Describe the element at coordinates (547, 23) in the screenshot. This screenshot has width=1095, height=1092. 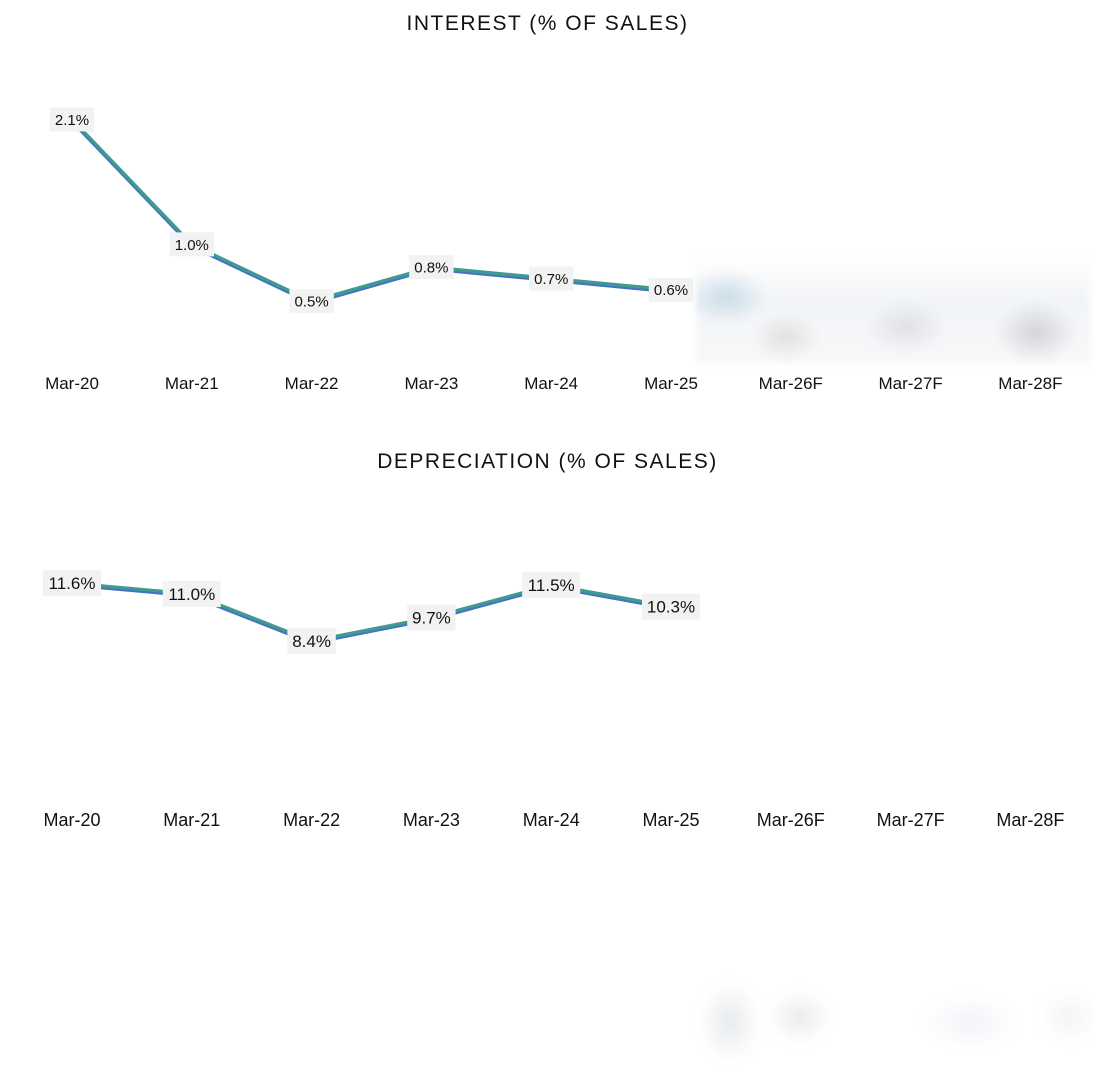
I see `chart-title: INTEREST (% OF SALES)` at that location.